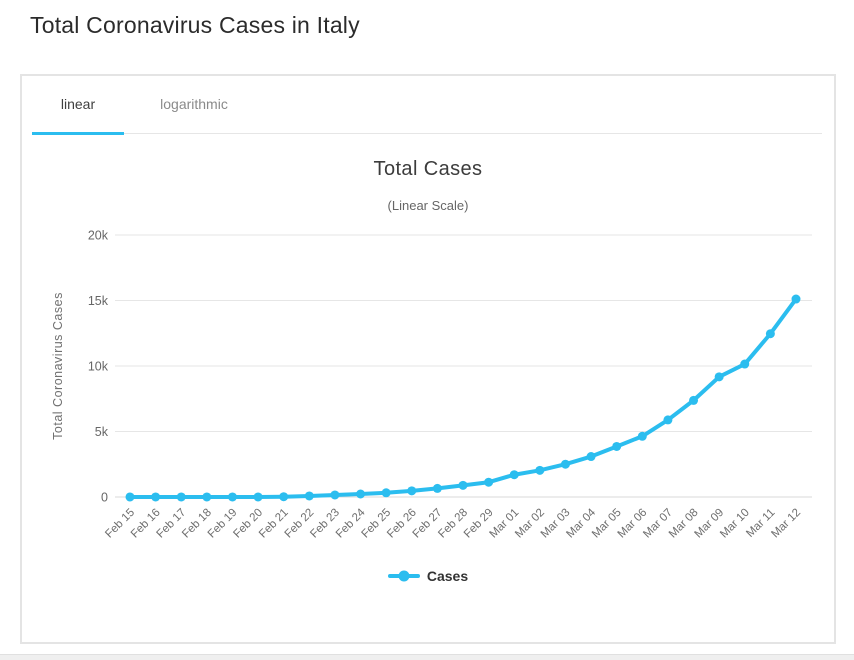  What do you see at coordinates (427, 657) in the screenshot?
I see `next-section-edge` at bounding box center [427, 657].